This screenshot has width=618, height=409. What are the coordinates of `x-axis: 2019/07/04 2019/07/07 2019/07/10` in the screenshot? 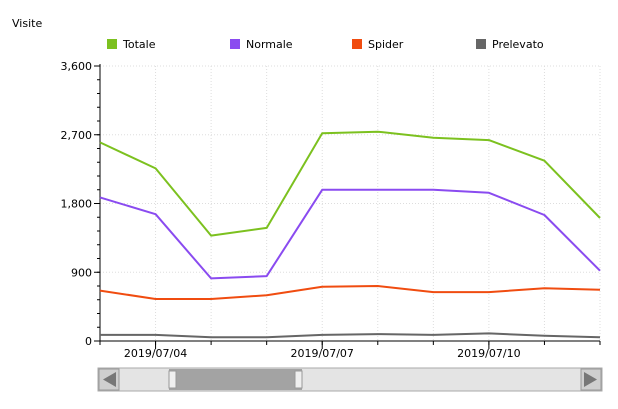 It's located at (350, 350).